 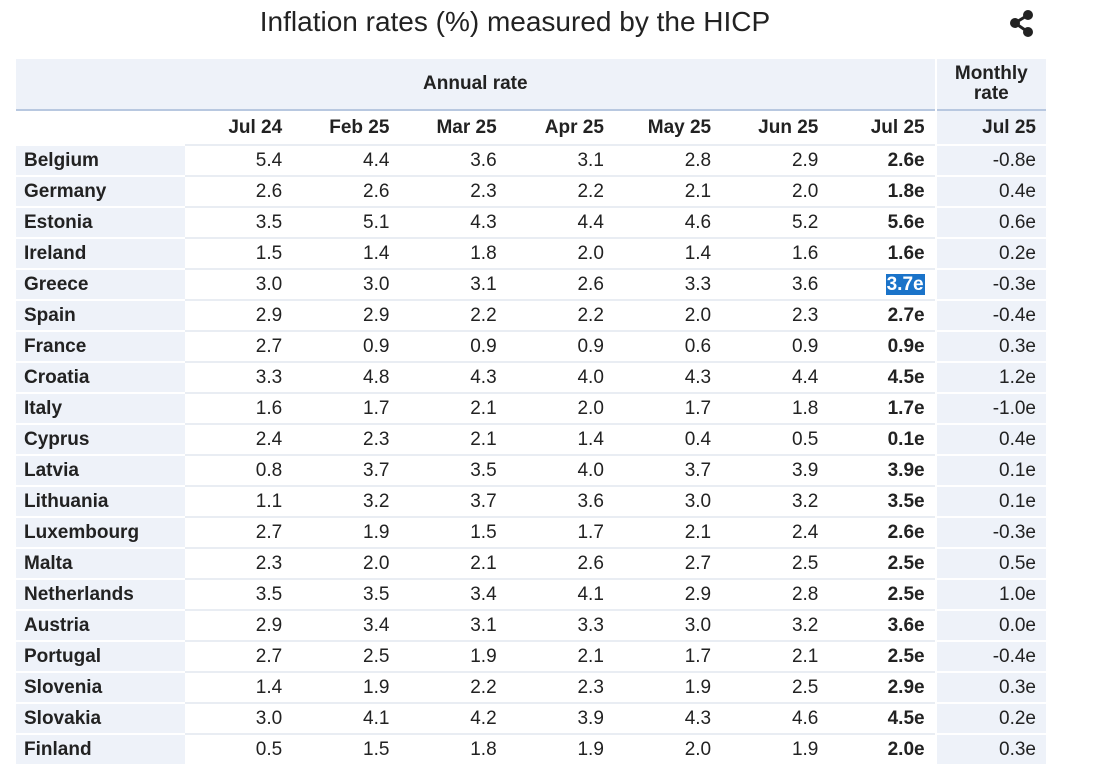 I want to click on country-name: Luxembourg, so click(x=100, y=532).